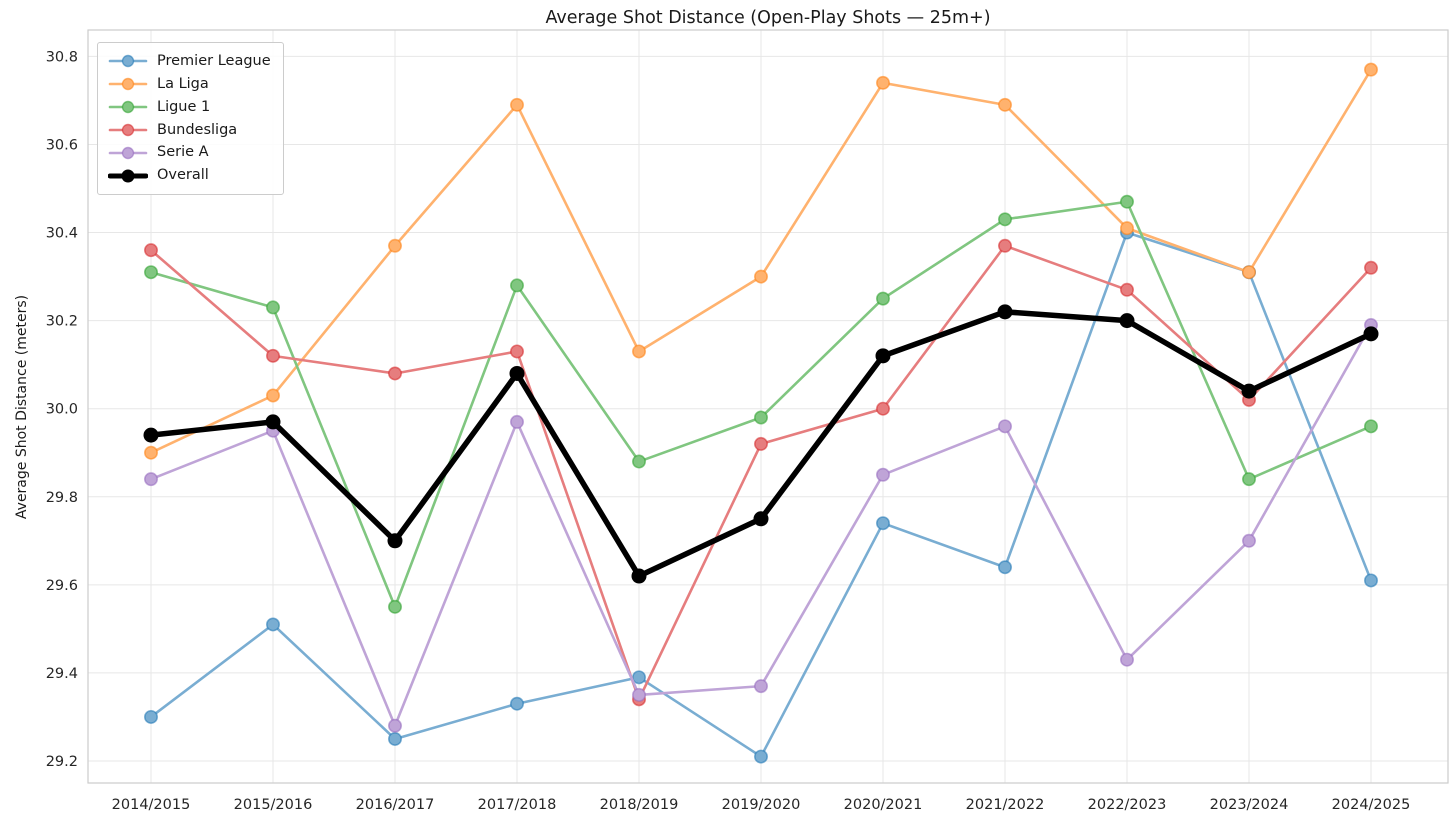 This screenshot has width=1456, height=825. Describe the element at coordinates (273, 805) in the screenshot. I see `x-tick-label: 2015/2016` at that location.